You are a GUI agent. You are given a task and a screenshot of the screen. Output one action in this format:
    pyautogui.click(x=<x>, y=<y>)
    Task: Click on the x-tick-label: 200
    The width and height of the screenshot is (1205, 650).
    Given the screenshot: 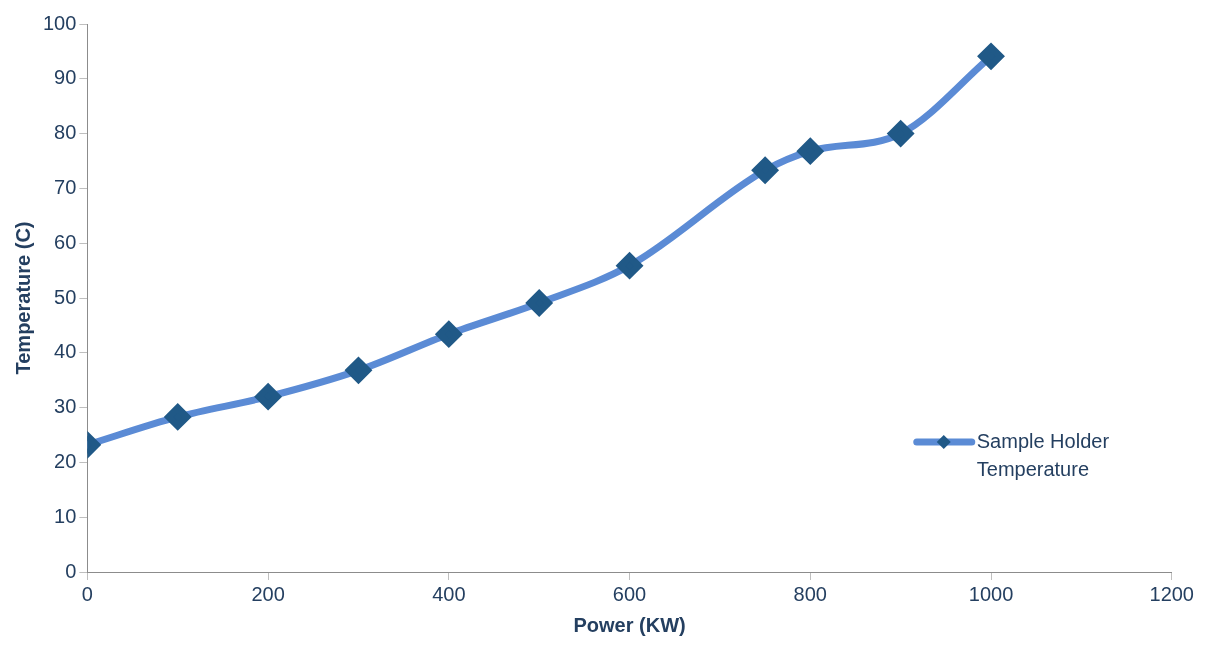 What is the action you would take?
    pyautogui.click(x=268, y=593)
    